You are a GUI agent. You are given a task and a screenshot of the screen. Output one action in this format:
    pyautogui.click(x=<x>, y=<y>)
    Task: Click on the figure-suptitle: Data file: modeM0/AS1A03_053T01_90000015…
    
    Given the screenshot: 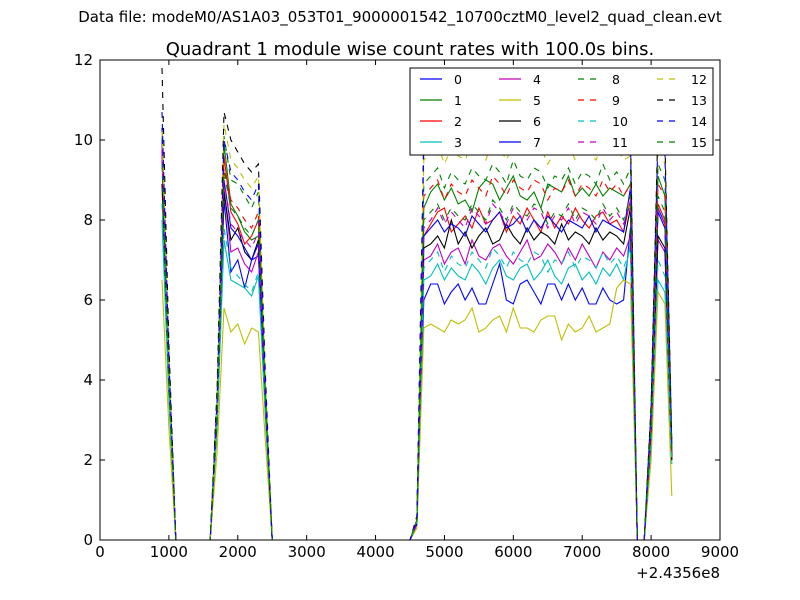 What is the action you would take?
    pyautogui.click(x=400, y=17)
    